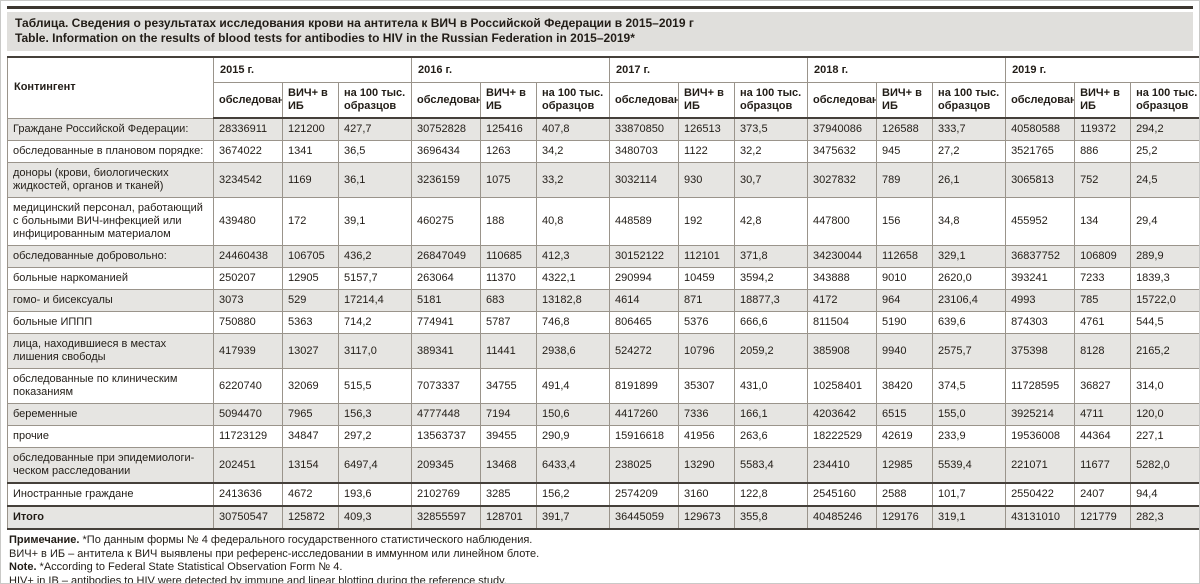 The width and height of the screenshot is (1200, 584). I want to click on cell-value: 36837752, so click(1040, 256).